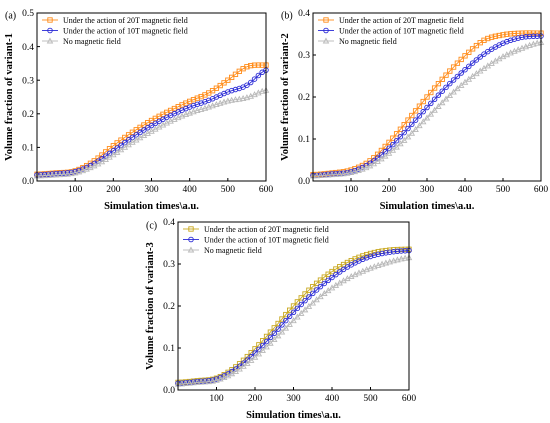 Image resolution: width=550 pixels, height=423 pixels. What do you see at coordinates (409, 399) in the screenshot?
I see `x-tick-label: 600` at bounding box center [409, 399].